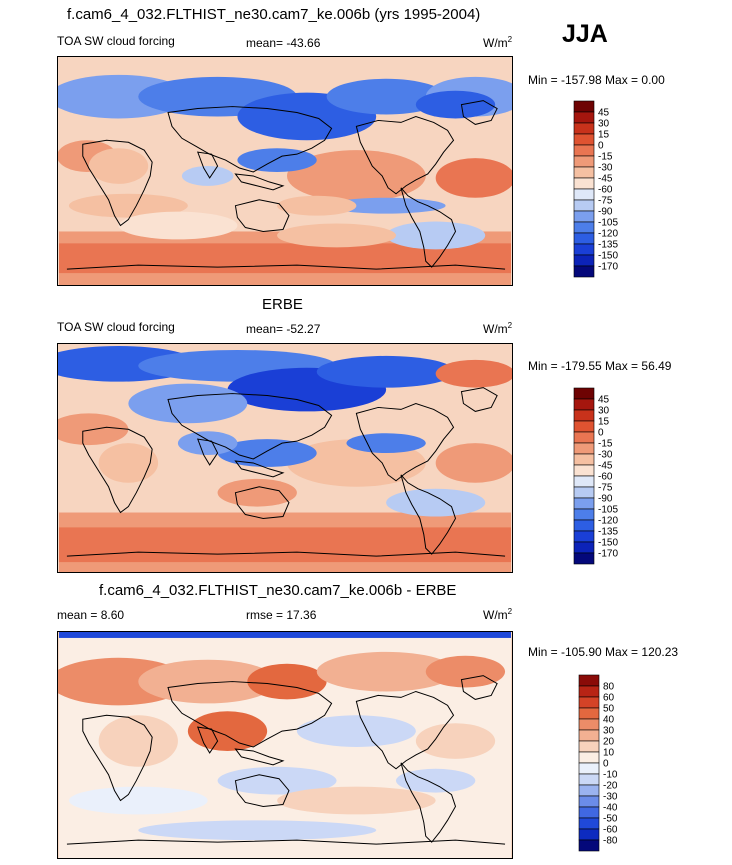 This screenshot has width=732, height=865. Describe the element at coordinates (281, 615) in the screenshot. I see `panel3-rmse-label: rmse = 17.36` at that location.